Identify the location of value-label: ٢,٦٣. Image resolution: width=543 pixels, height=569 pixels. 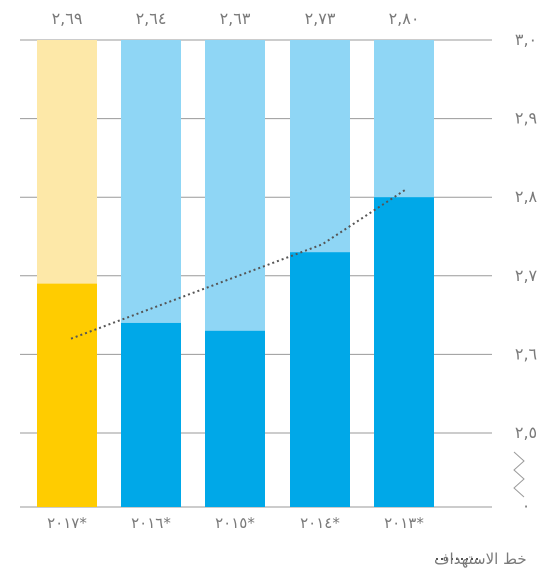
(235, 18).